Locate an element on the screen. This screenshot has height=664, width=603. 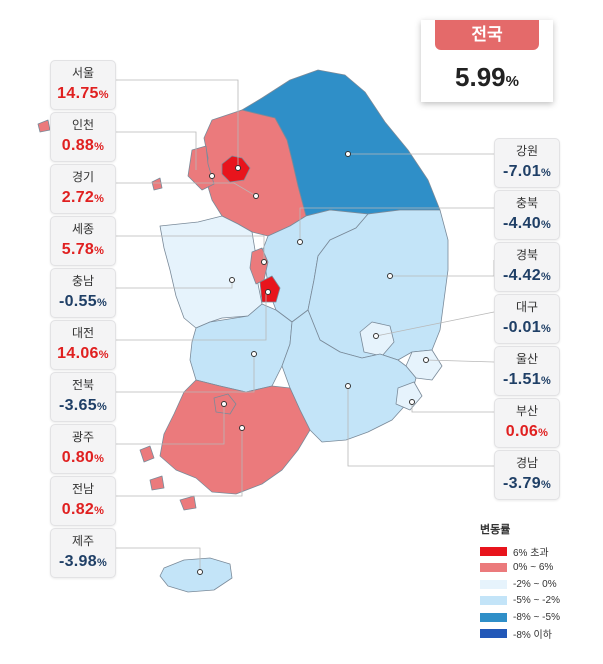
region-jeonnam is located at coordinates (235, 437).